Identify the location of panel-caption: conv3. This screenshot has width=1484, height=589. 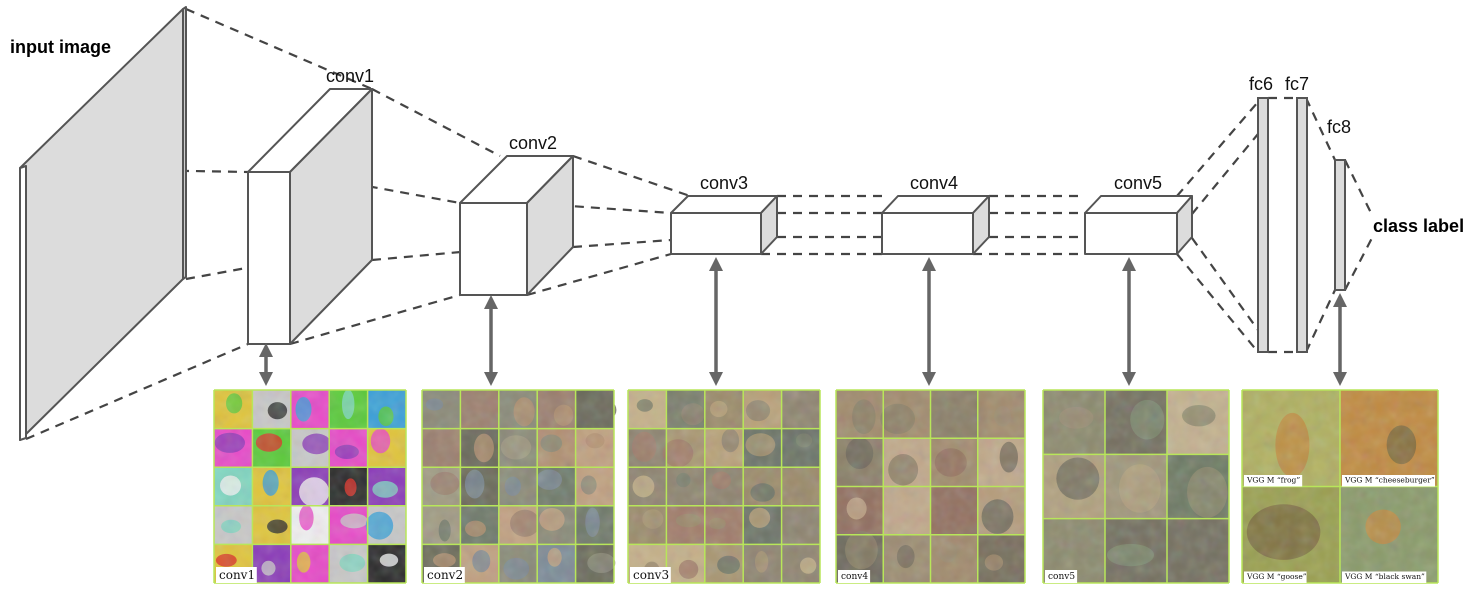
(651, 575).